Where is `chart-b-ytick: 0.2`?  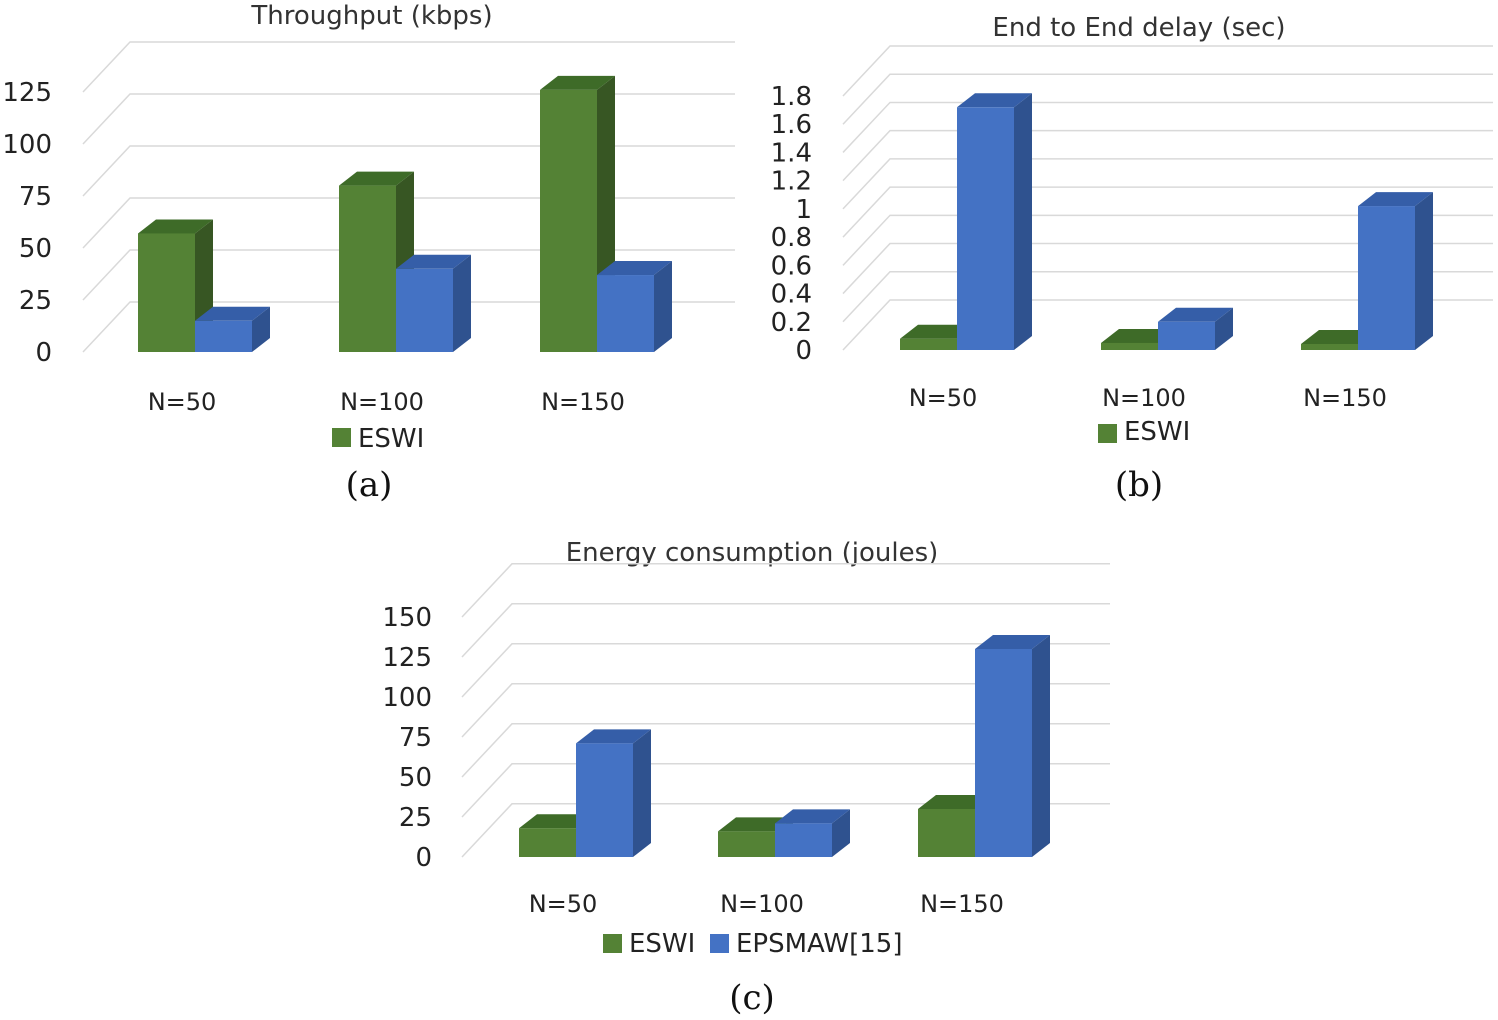
chart-b-ytick: 0.2 is located at coordinates (791, 323).